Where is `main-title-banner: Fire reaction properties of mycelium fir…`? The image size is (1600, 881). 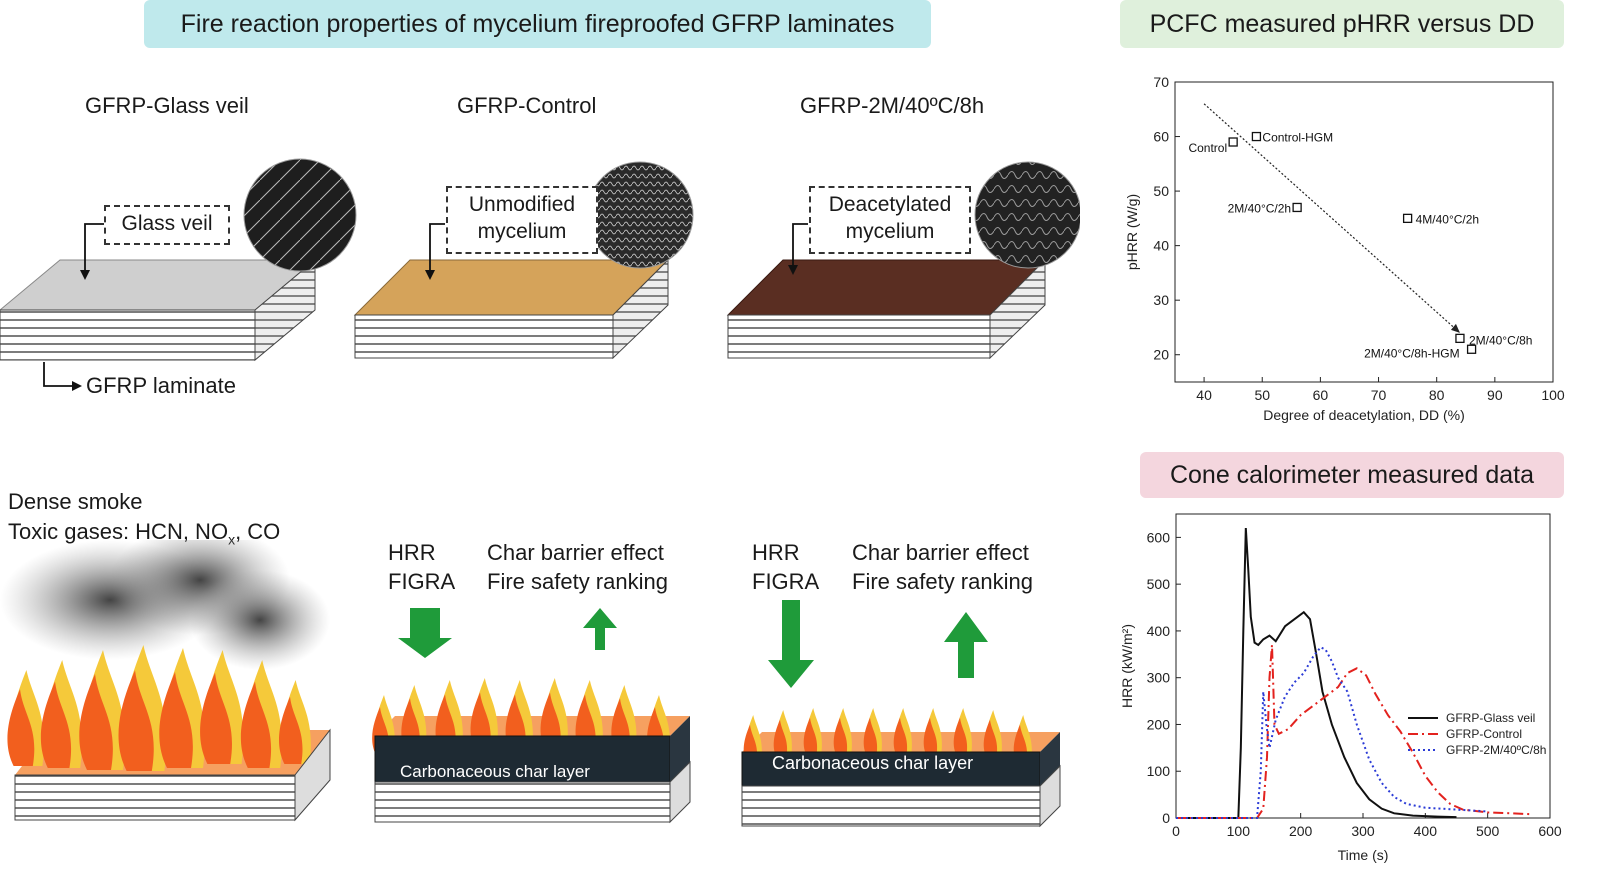 main-title-banner: Fire reaction properties of mycelium fir… is located at coordinates (537, 24).